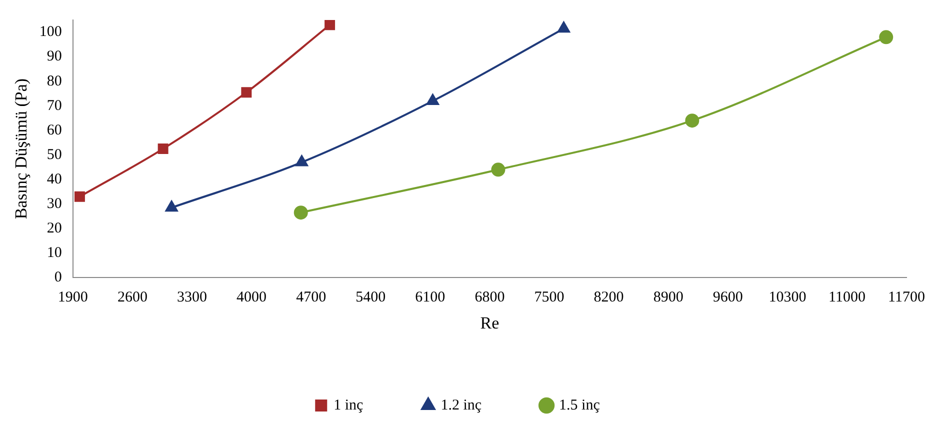 Image resolution: width=940 pixels, height=435 pixels. I want to click on y-tick-label: 60, so click(54, 130).